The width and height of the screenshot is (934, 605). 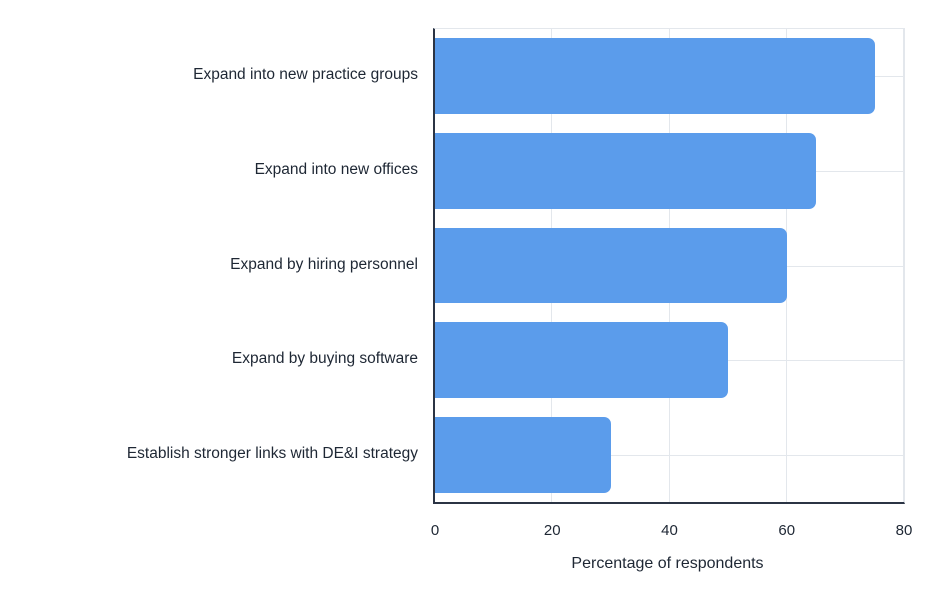 What do you see at coordinates (667, 563) in the screenshot?
I see `x-axis-title: Percentage of respondents` at bounding box center [667, 563].